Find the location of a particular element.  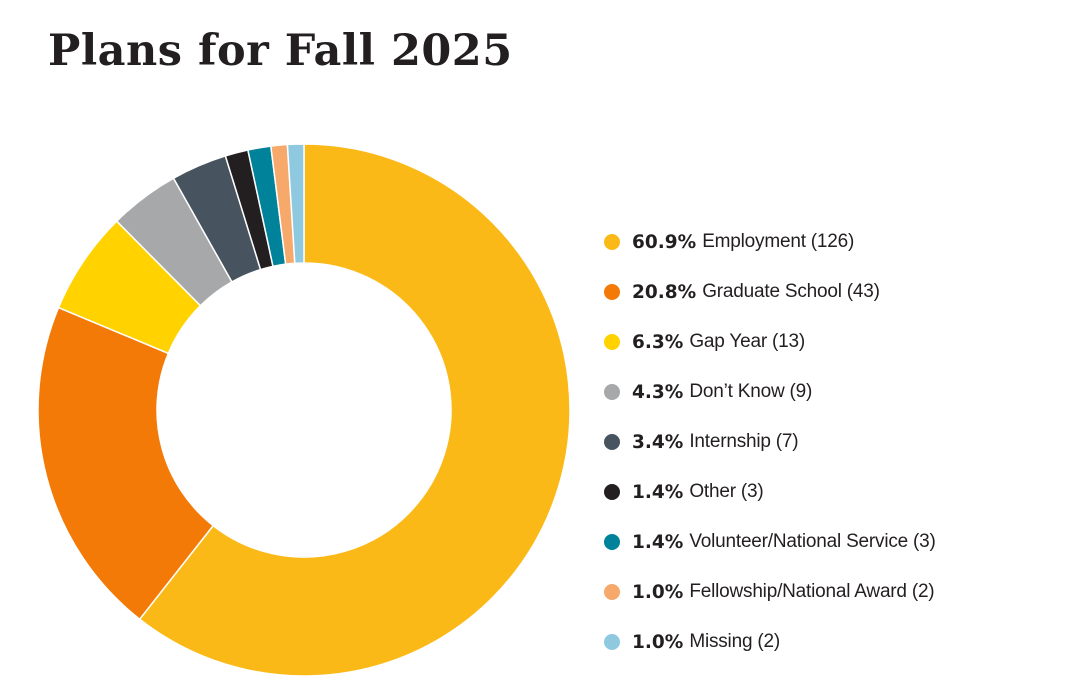

donut-slice-missing is located at coordinates (295, 204).